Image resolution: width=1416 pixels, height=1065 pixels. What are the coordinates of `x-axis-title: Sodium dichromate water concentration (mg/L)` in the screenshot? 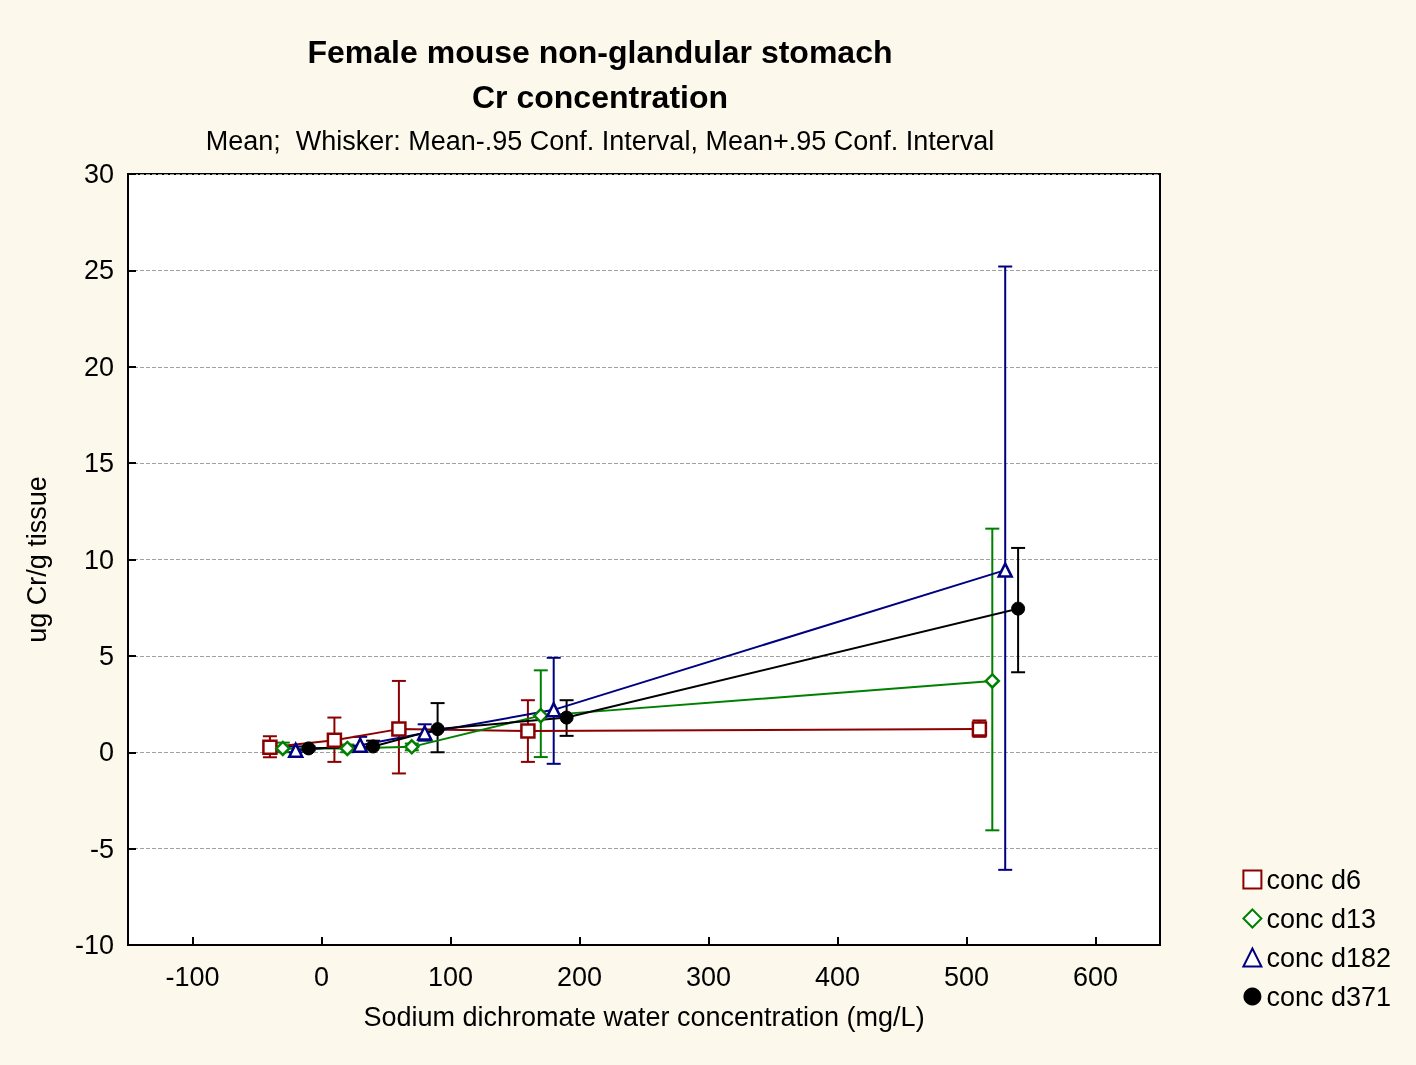 It's located at (644, 1016).